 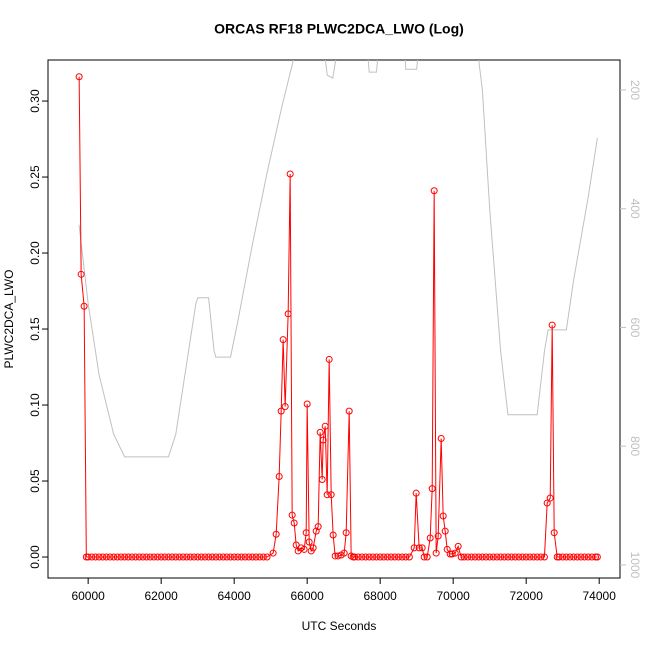 I want to click on y-tick-label: 0.05, so click(x=35, y=481).